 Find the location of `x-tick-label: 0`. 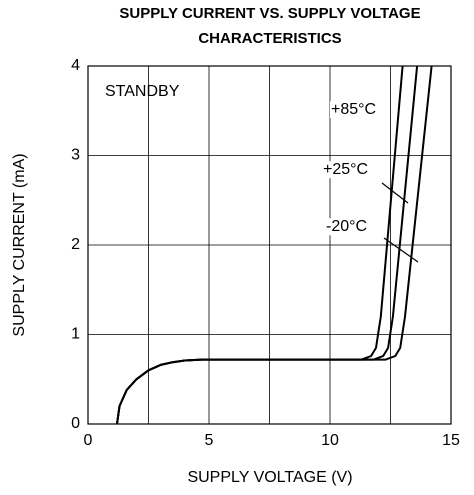

x-tick-label: 0 is located at coordinates (88, 440).